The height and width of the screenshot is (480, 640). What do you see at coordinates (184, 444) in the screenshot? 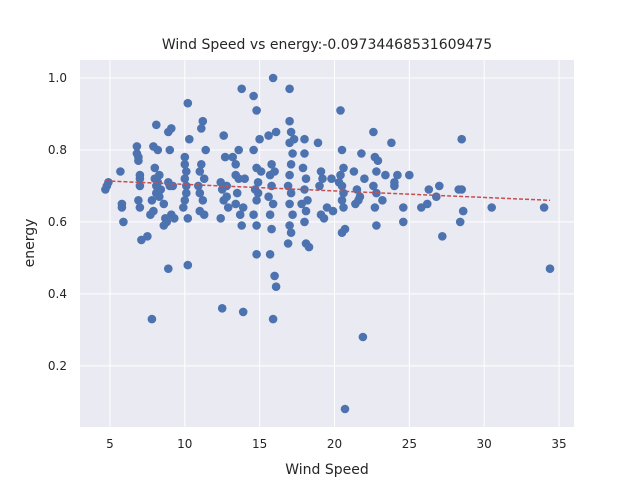
I see `x-tick-label: 10` at bounding box center [184, 444].